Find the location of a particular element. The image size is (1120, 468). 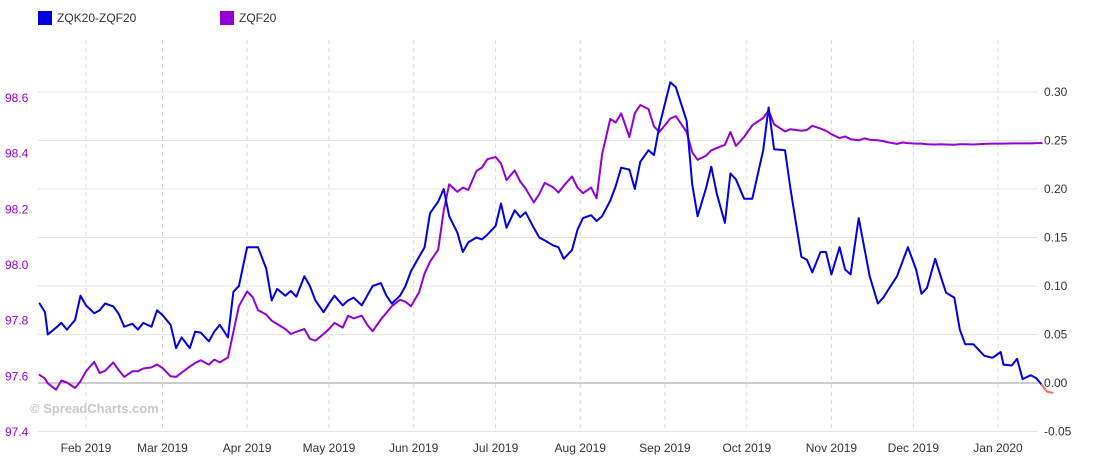

legend-item-zqf20: ZQF20 is located at coordinates (248, 18).